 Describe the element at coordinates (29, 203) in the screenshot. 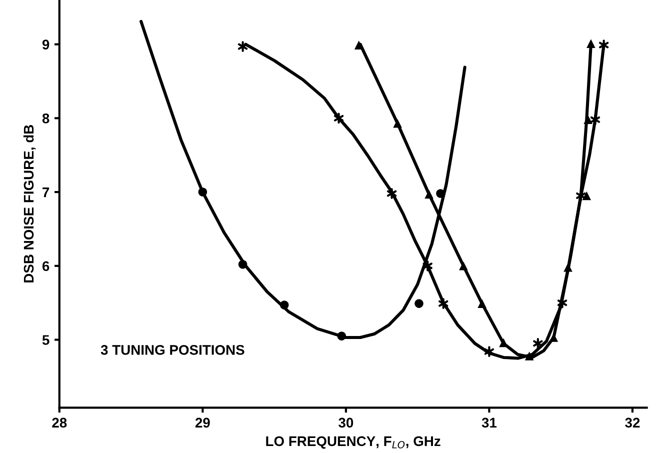

I see `y-axis-title: DSB NOISE FIGURE, dB` at that location.